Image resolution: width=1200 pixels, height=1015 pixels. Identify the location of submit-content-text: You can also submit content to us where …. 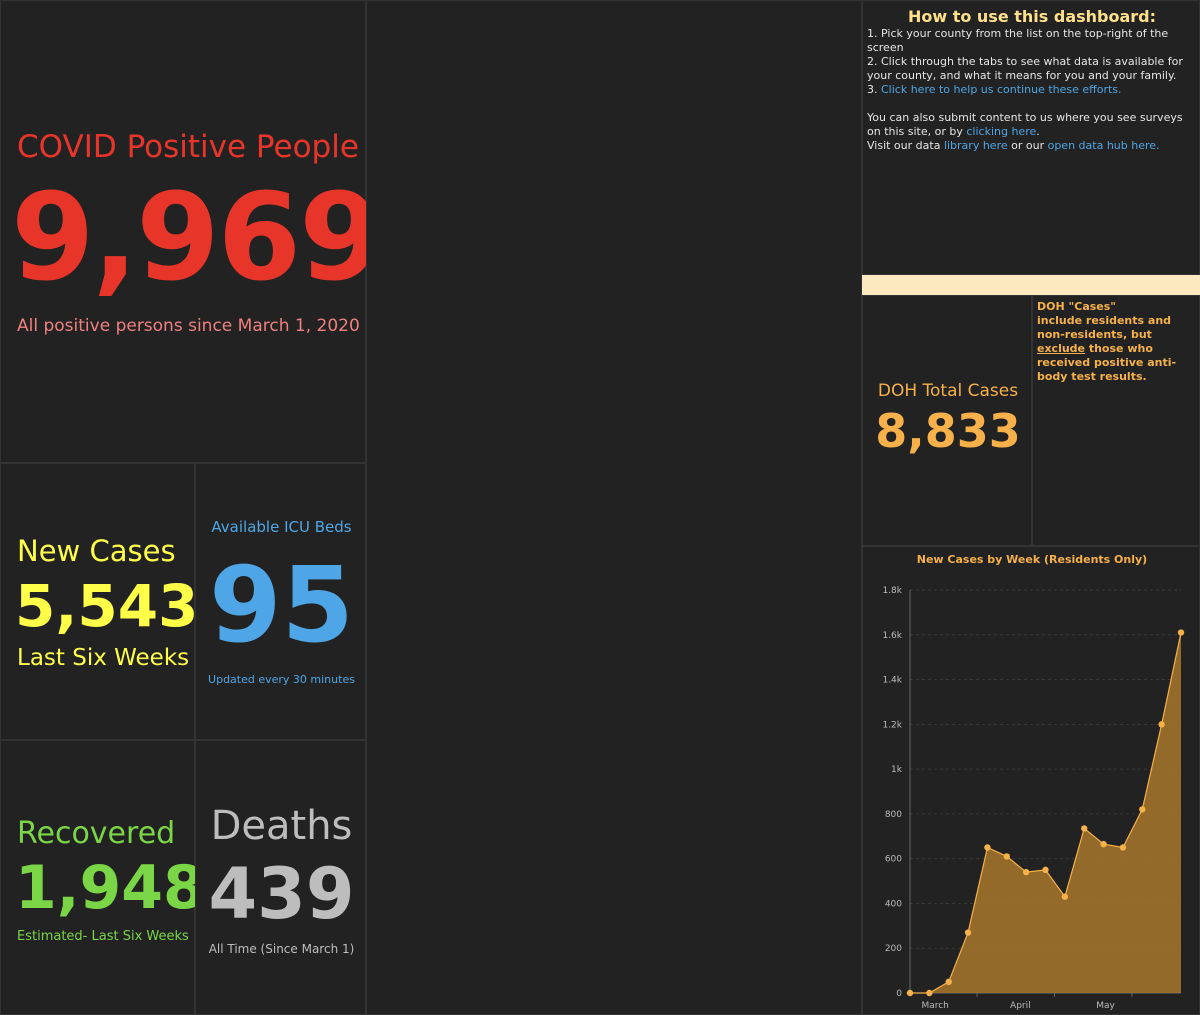
(1025, 124).